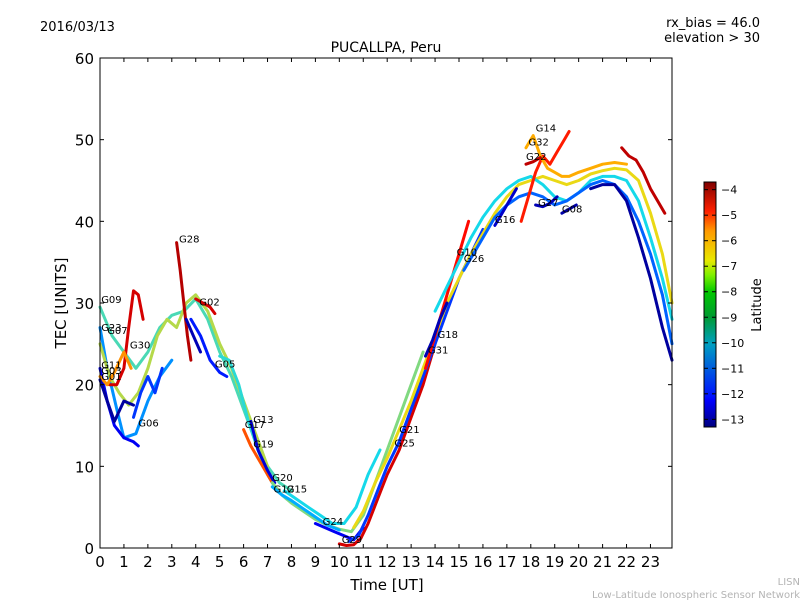 The width and height of the screenshot is (800, 600). I want to click on colorbar-tick-label: −9, so click(729, 317).